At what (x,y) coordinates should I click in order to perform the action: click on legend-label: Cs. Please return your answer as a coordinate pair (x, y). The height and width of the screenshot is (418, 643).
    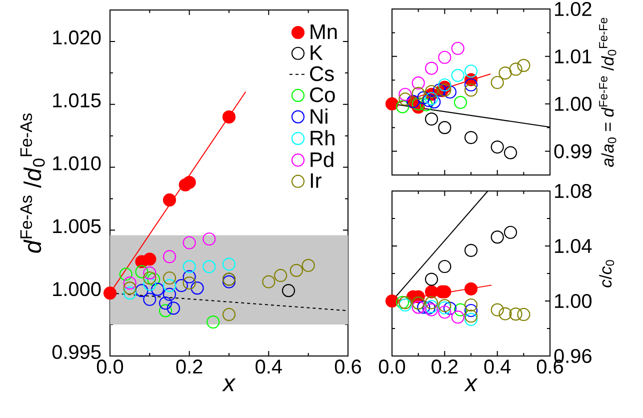
    Looking at the image, I should click on (322, 74).